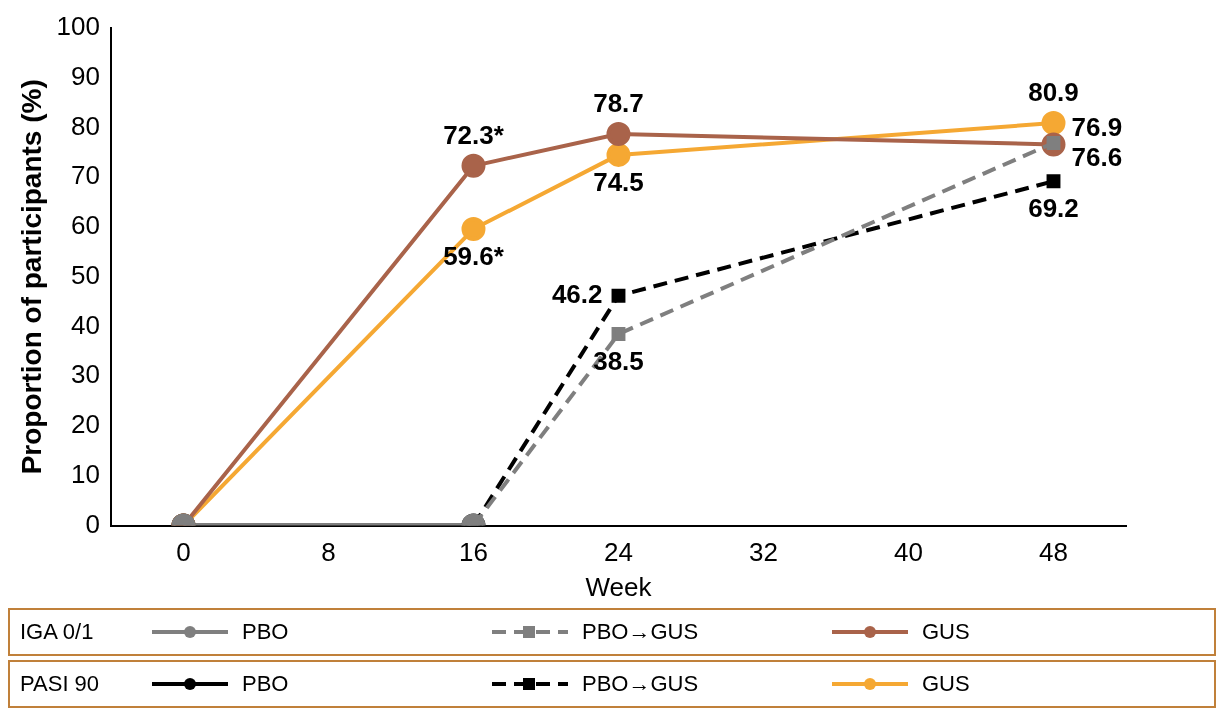 The height and width of the screenshot is (721, 1224). What do you see at coordinates (1053, 208) in the screenshot?
I see `data-label: 69.2` at bounding box center [1053, 208].